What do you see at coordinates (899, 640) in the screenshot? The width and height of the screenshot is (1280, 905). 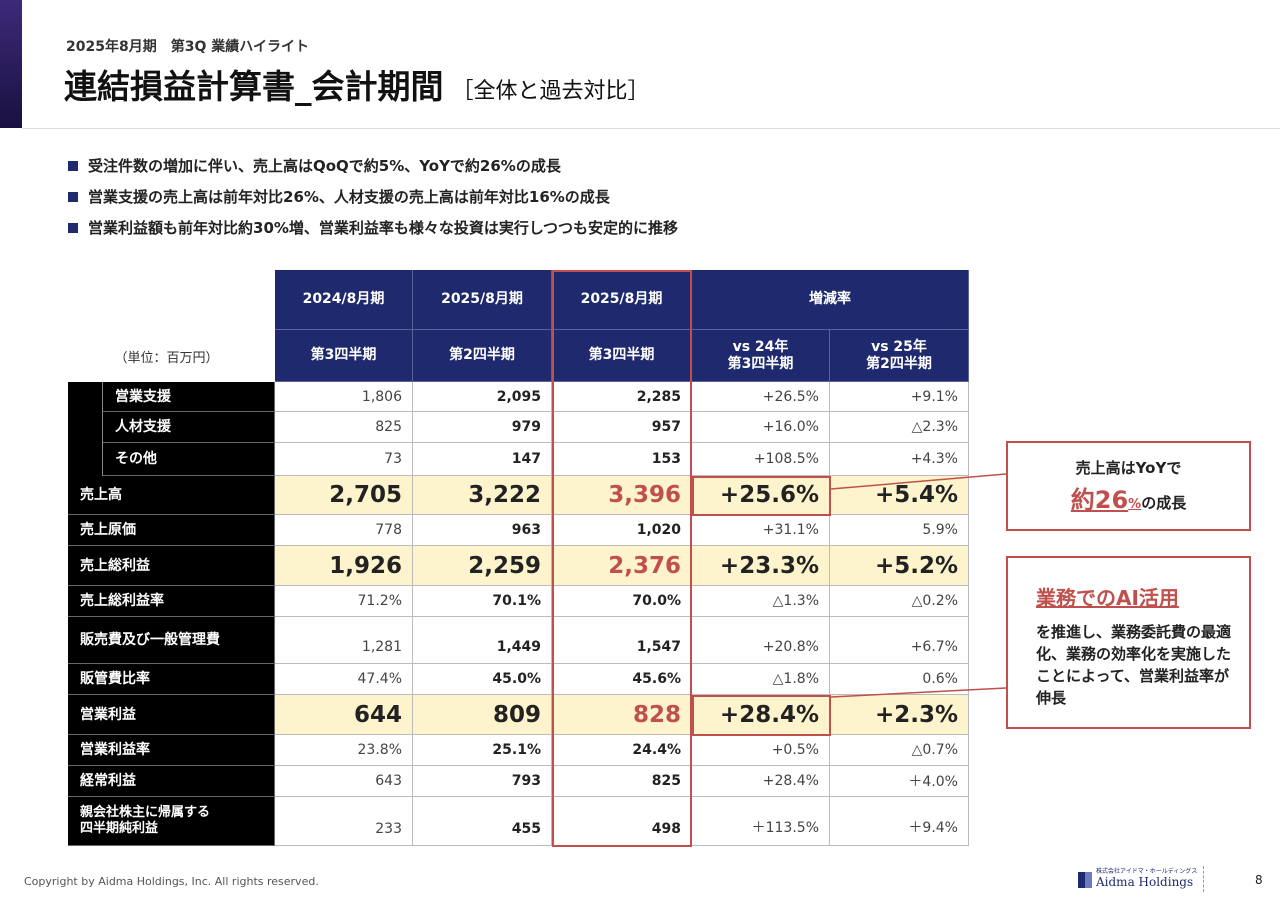 I see `cell: +6.7%` at bounding box center [899, 640].